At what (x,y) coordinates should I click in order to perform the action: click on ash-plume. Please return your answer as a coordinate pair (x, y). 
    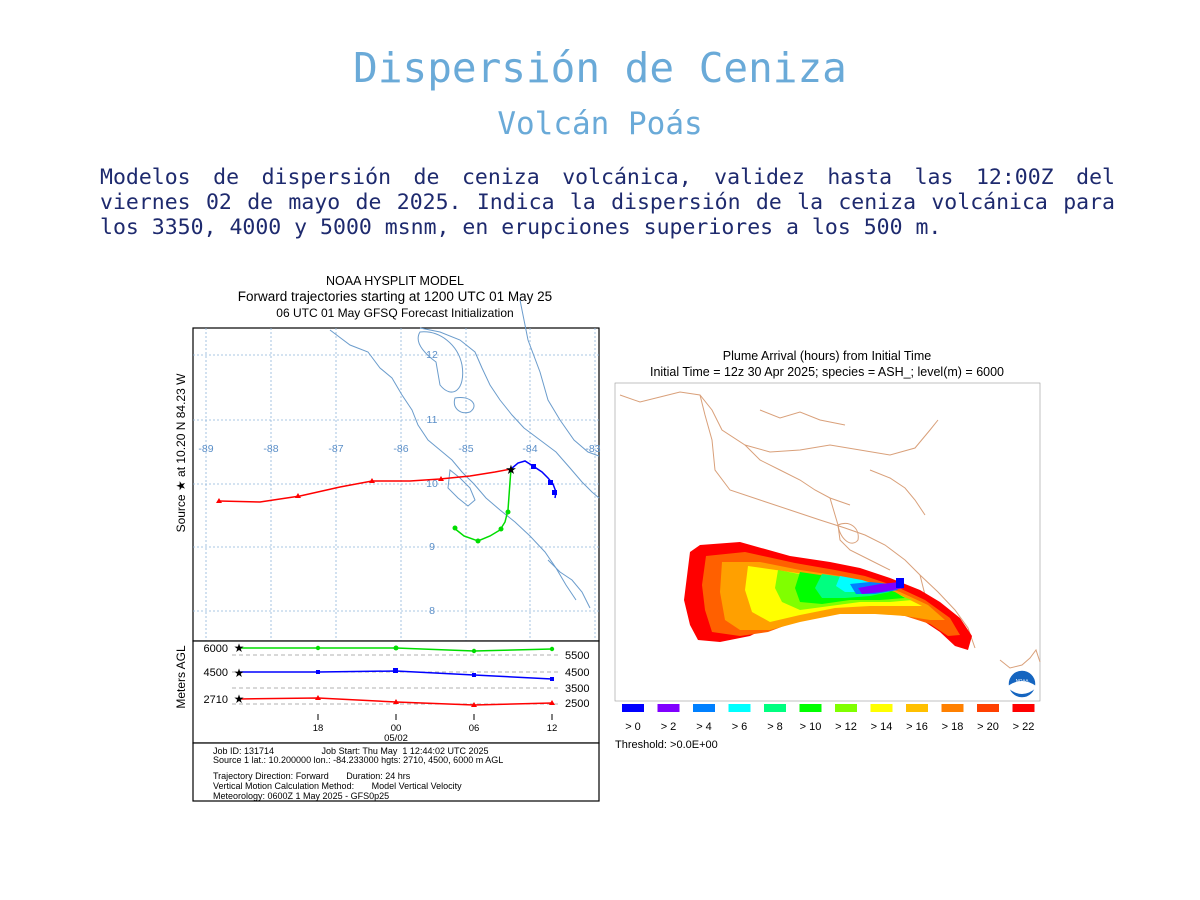
    Looking at the image, I should click on (828, 596).